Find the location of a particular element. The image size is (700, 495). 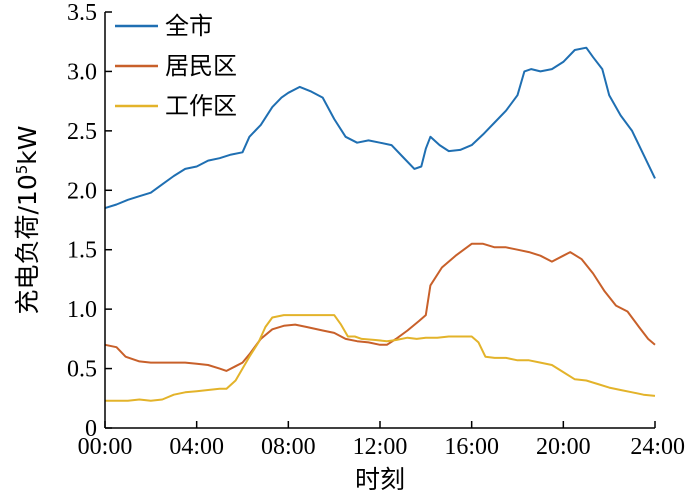

legend-label-workplace: 工作区 is located at coordinates (201, 106).